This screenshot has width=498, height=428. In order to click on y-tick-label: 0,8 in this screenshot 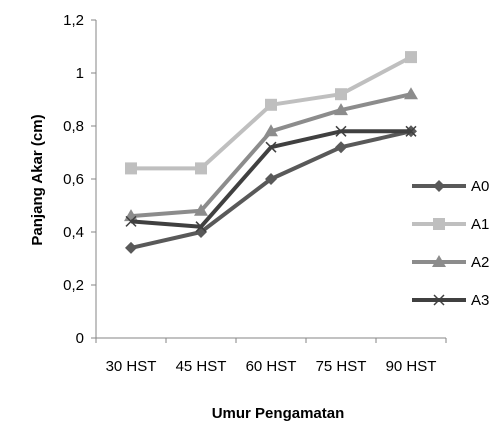, I will do `click(73, 126)`.